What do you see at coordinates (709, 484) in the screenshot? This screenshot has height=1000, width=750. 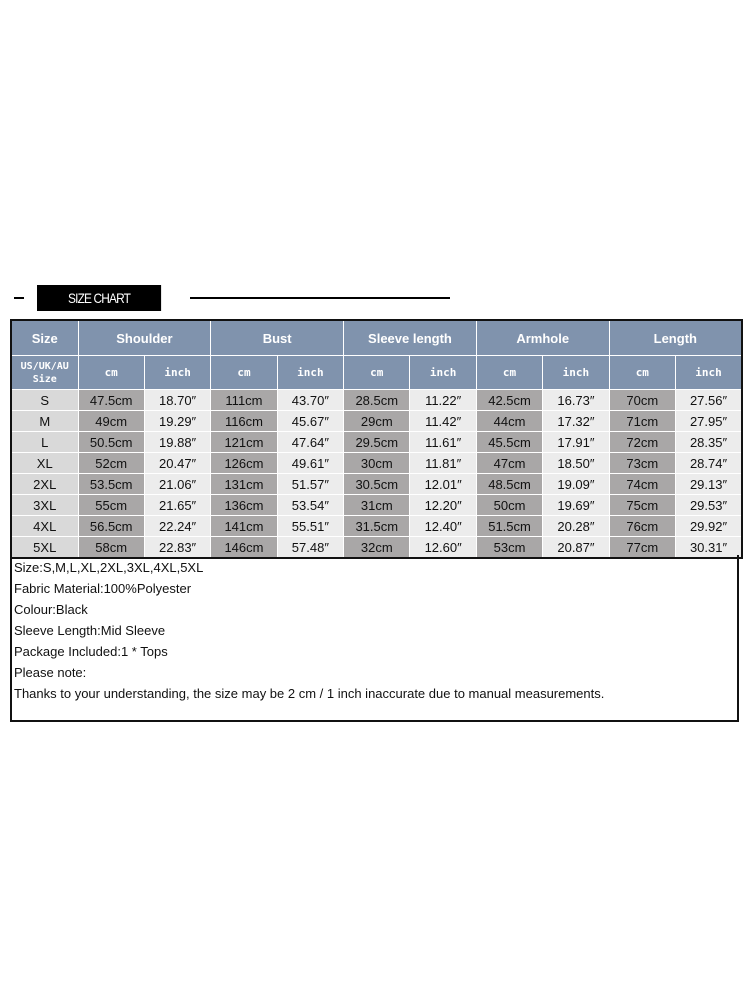 I see `inch-cell: 29.13″` at bounding box center [709, 484].